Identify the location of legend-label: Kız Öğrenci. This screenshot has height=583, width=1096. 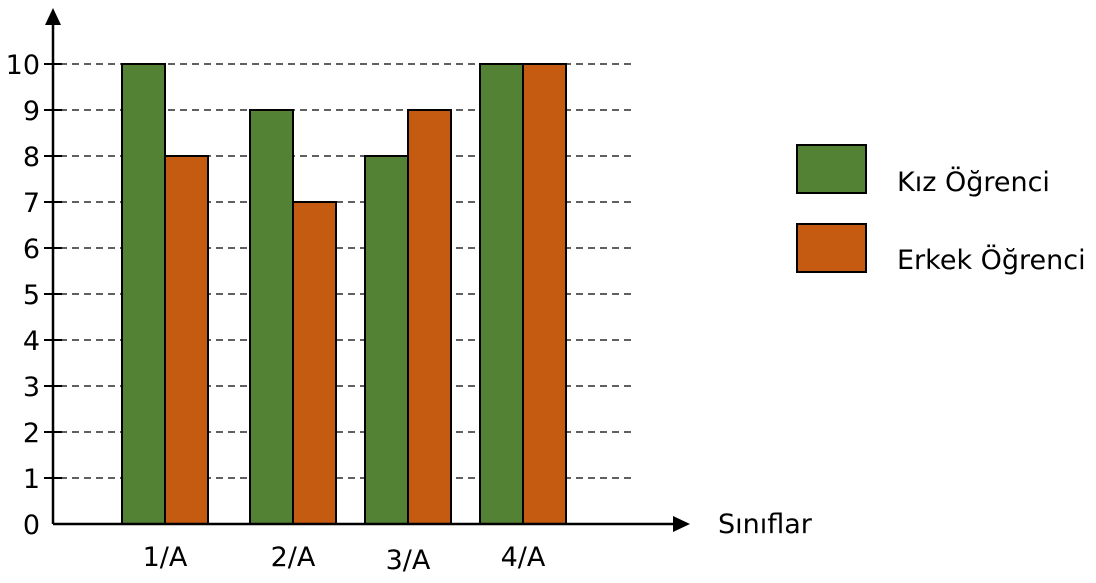
(973, 182).